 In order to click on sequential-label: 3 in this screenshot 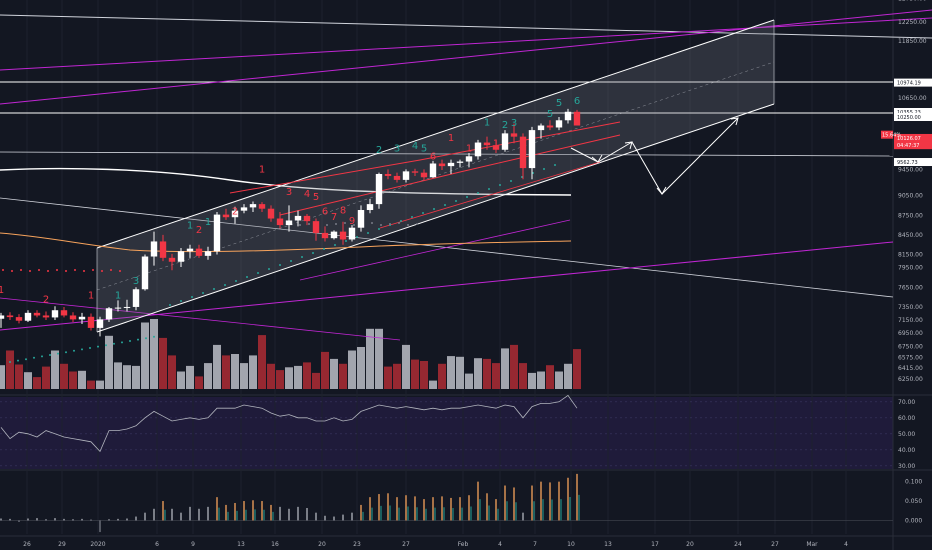, I will do `click(514, 123)`.